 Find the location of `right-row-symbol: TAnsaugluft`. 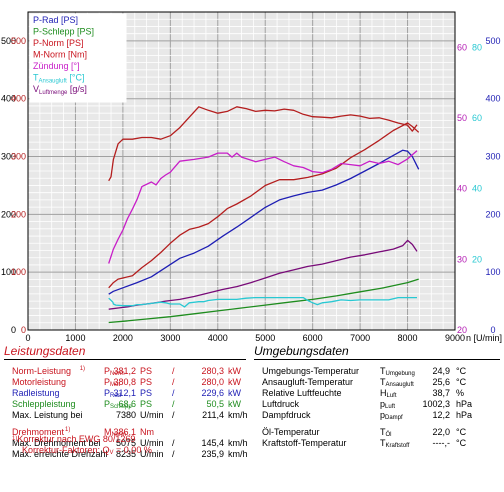

right-row-symbol: TAnsaugluft is located at coordinates (397, 382).